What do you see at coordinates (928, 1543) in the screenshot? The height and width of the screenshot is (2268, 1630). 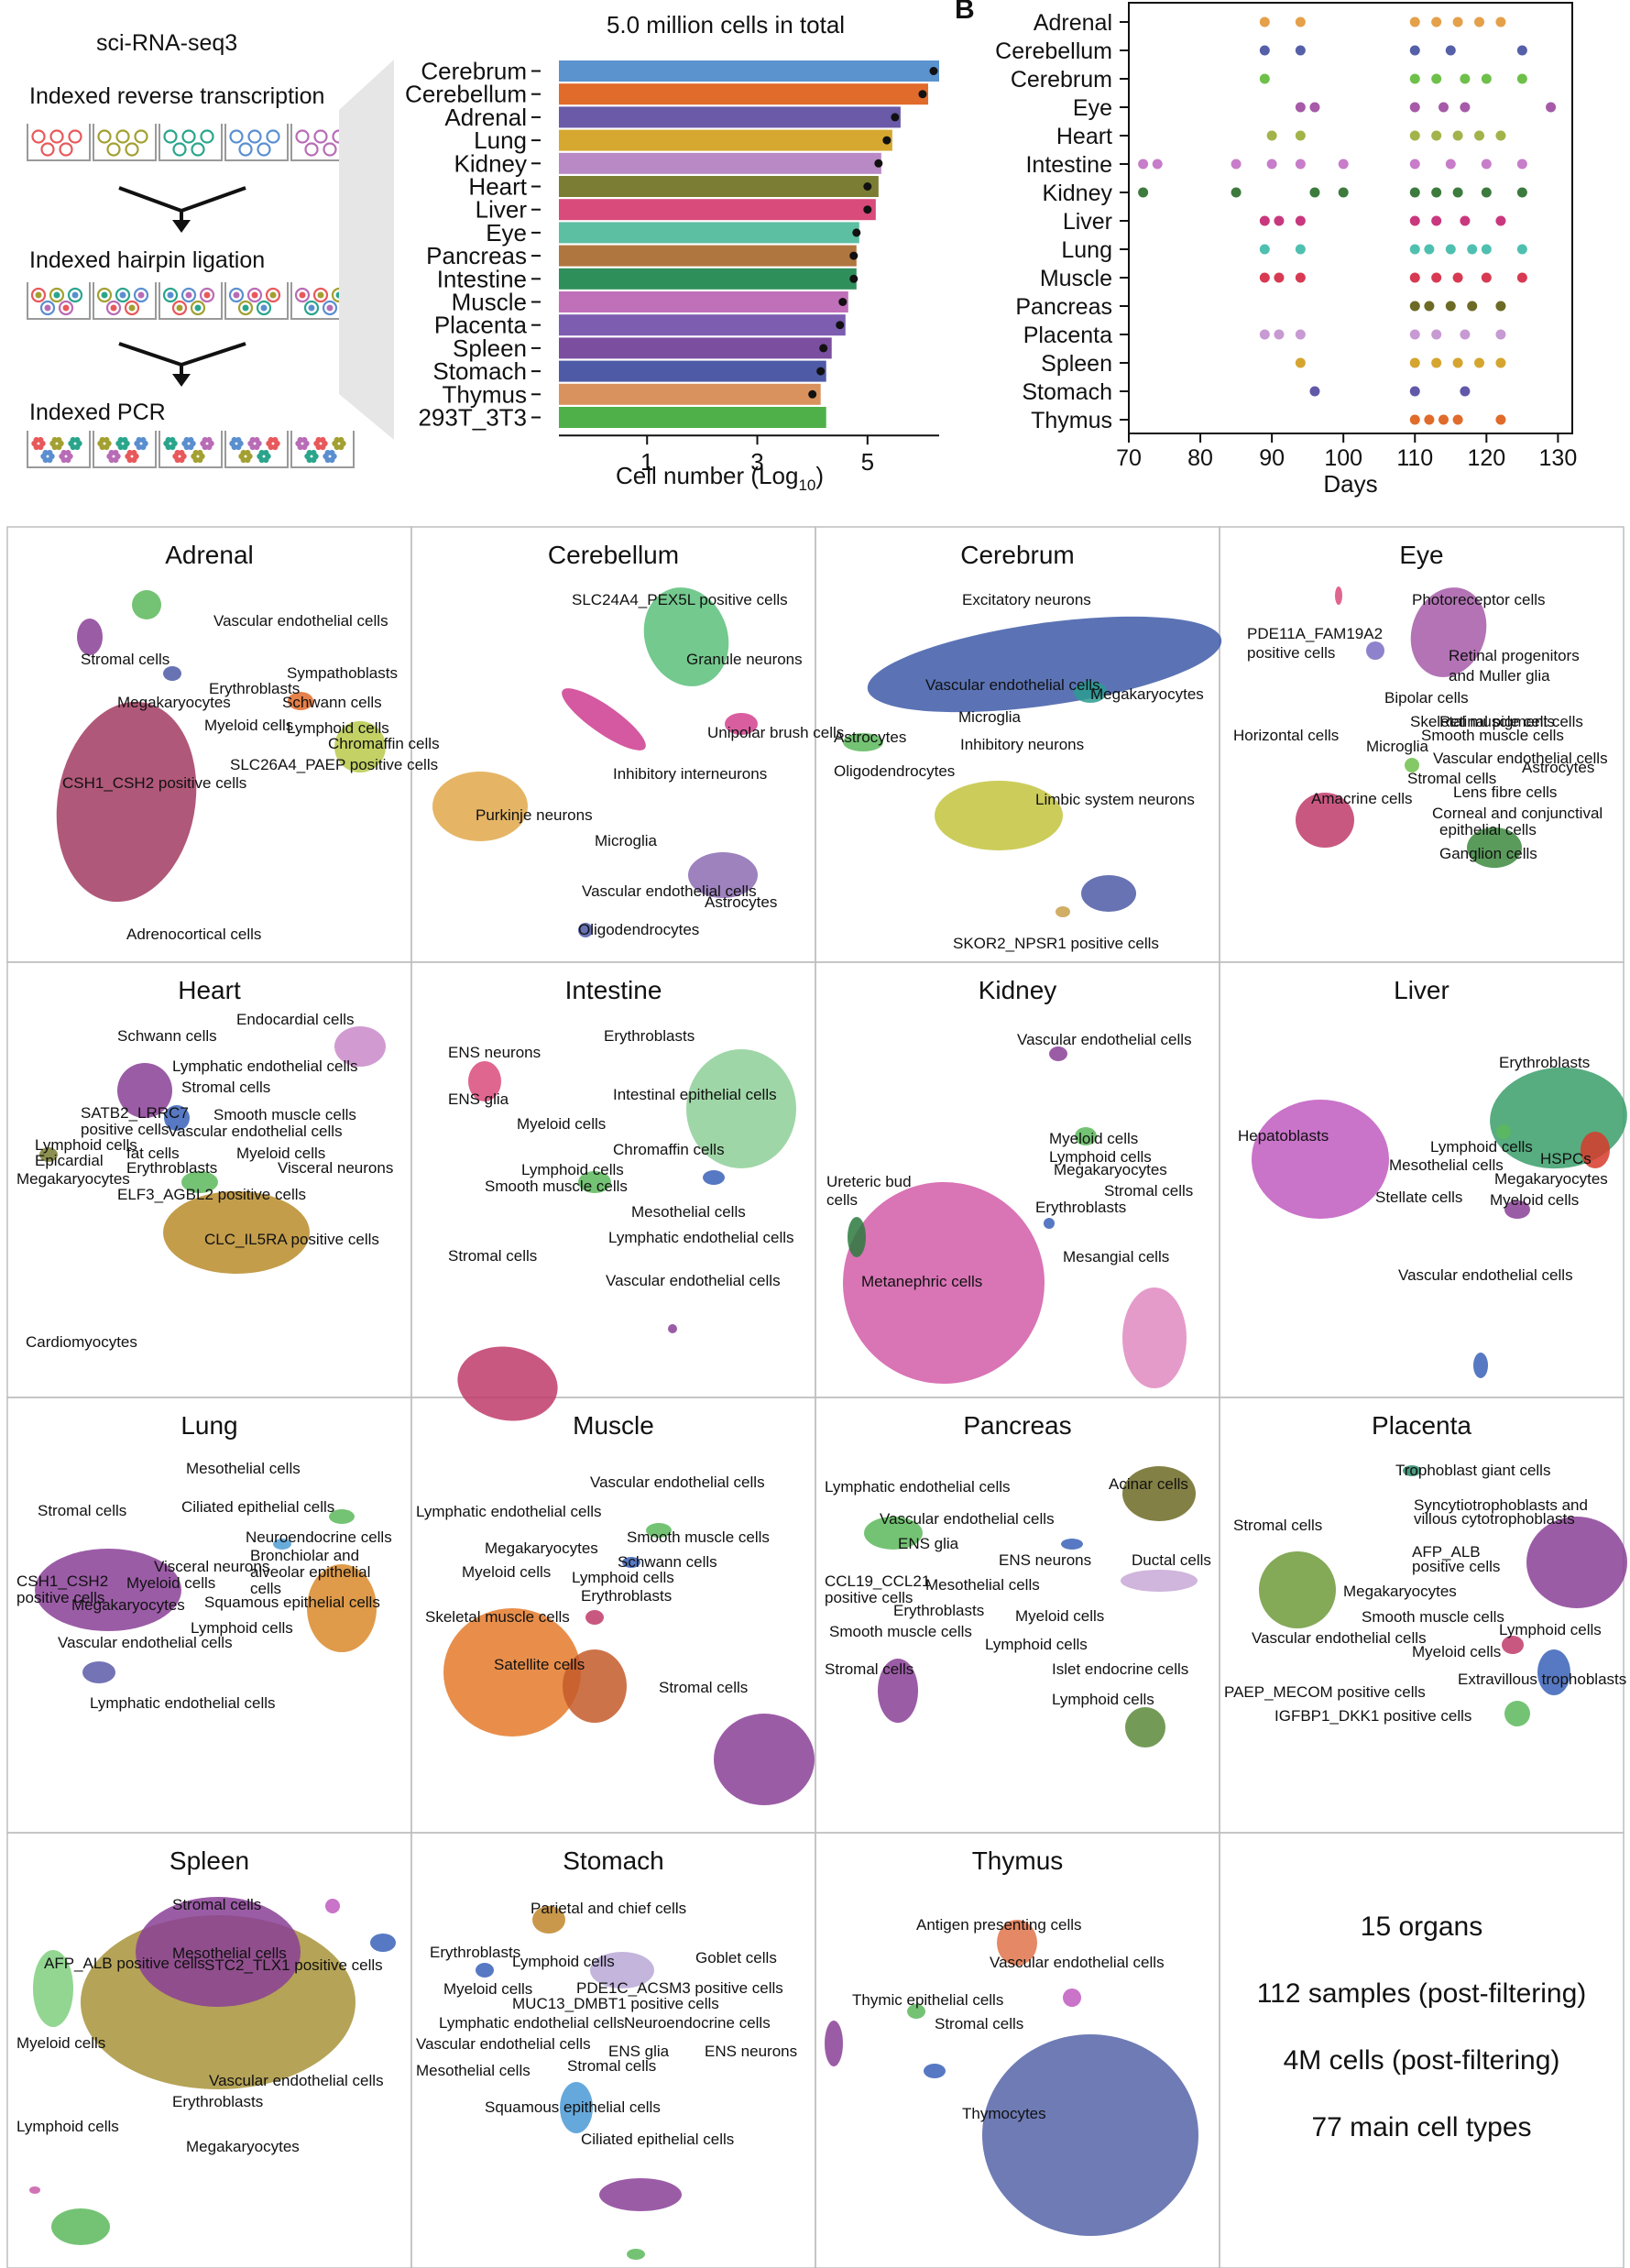 I see `cell-type-label: ENS glia` at bounding box center [928, 1543].